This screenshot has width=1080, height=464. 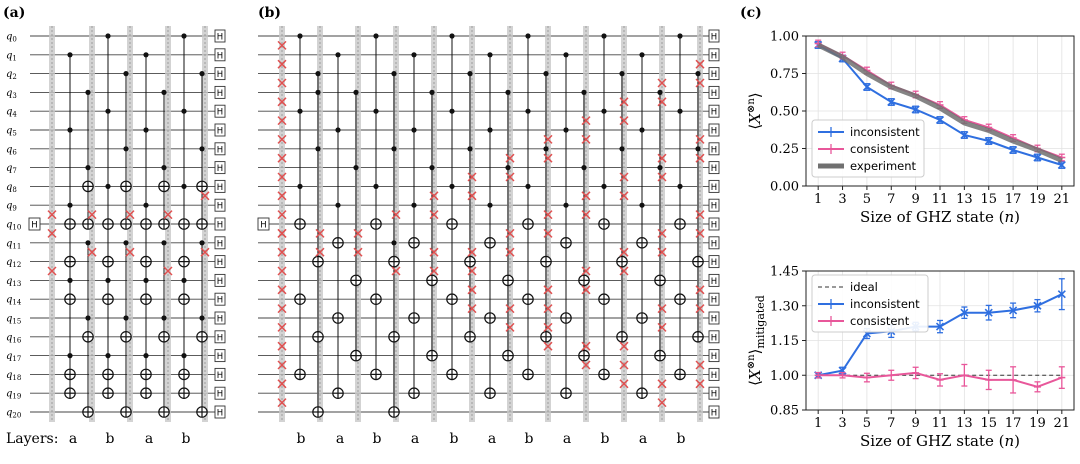 I want to click on x-tick-label: 17, so click(x=1013, y=199).